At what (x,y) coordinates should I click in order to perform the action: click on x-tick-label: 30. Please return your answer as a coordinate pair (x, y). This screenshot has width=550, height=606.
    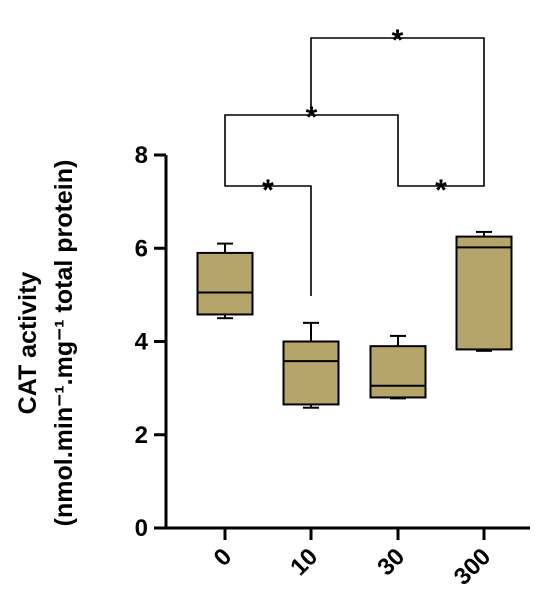
    Looking at the image, I should click on (391, 562).